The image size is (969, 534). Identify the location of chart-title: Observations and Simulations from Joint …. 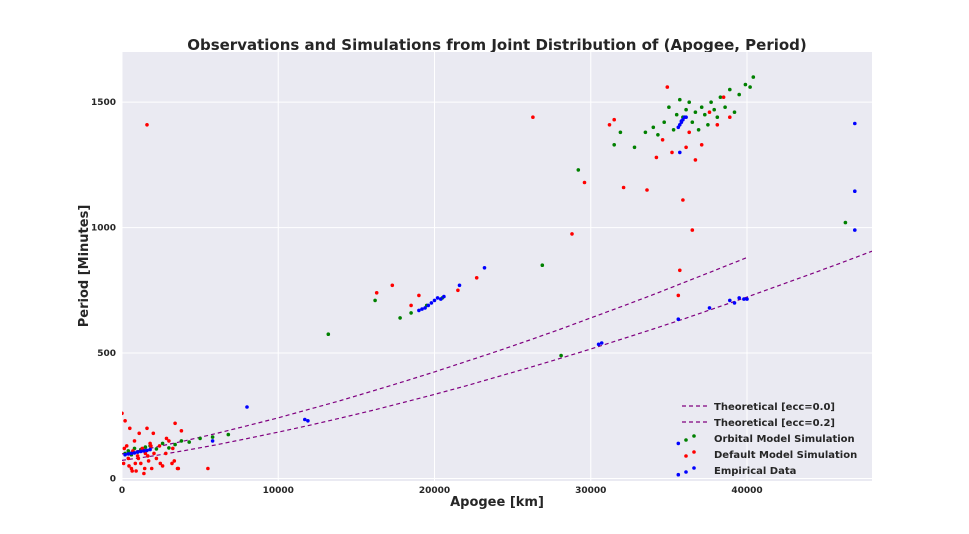
(497, 45).